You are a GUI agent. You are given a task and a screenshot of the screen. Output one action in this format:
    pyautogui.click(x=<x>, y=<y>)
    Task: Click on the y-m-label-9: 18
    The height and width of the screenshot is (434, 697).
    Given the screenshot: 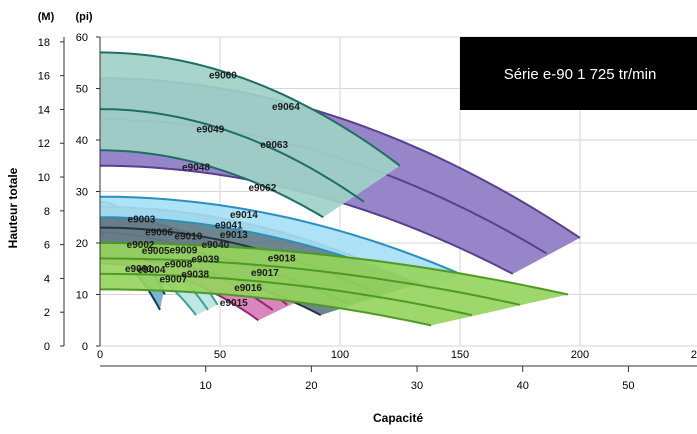 What is the action you would take?
    pyautogui.click(x=44, y=43)
    